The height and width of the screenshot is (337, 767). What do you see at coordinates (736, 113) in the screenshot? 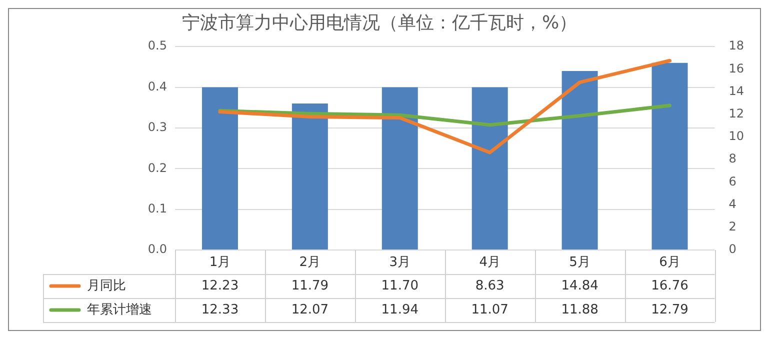
I see `y2-tick-label: 12` at bounding box center [736, 113].